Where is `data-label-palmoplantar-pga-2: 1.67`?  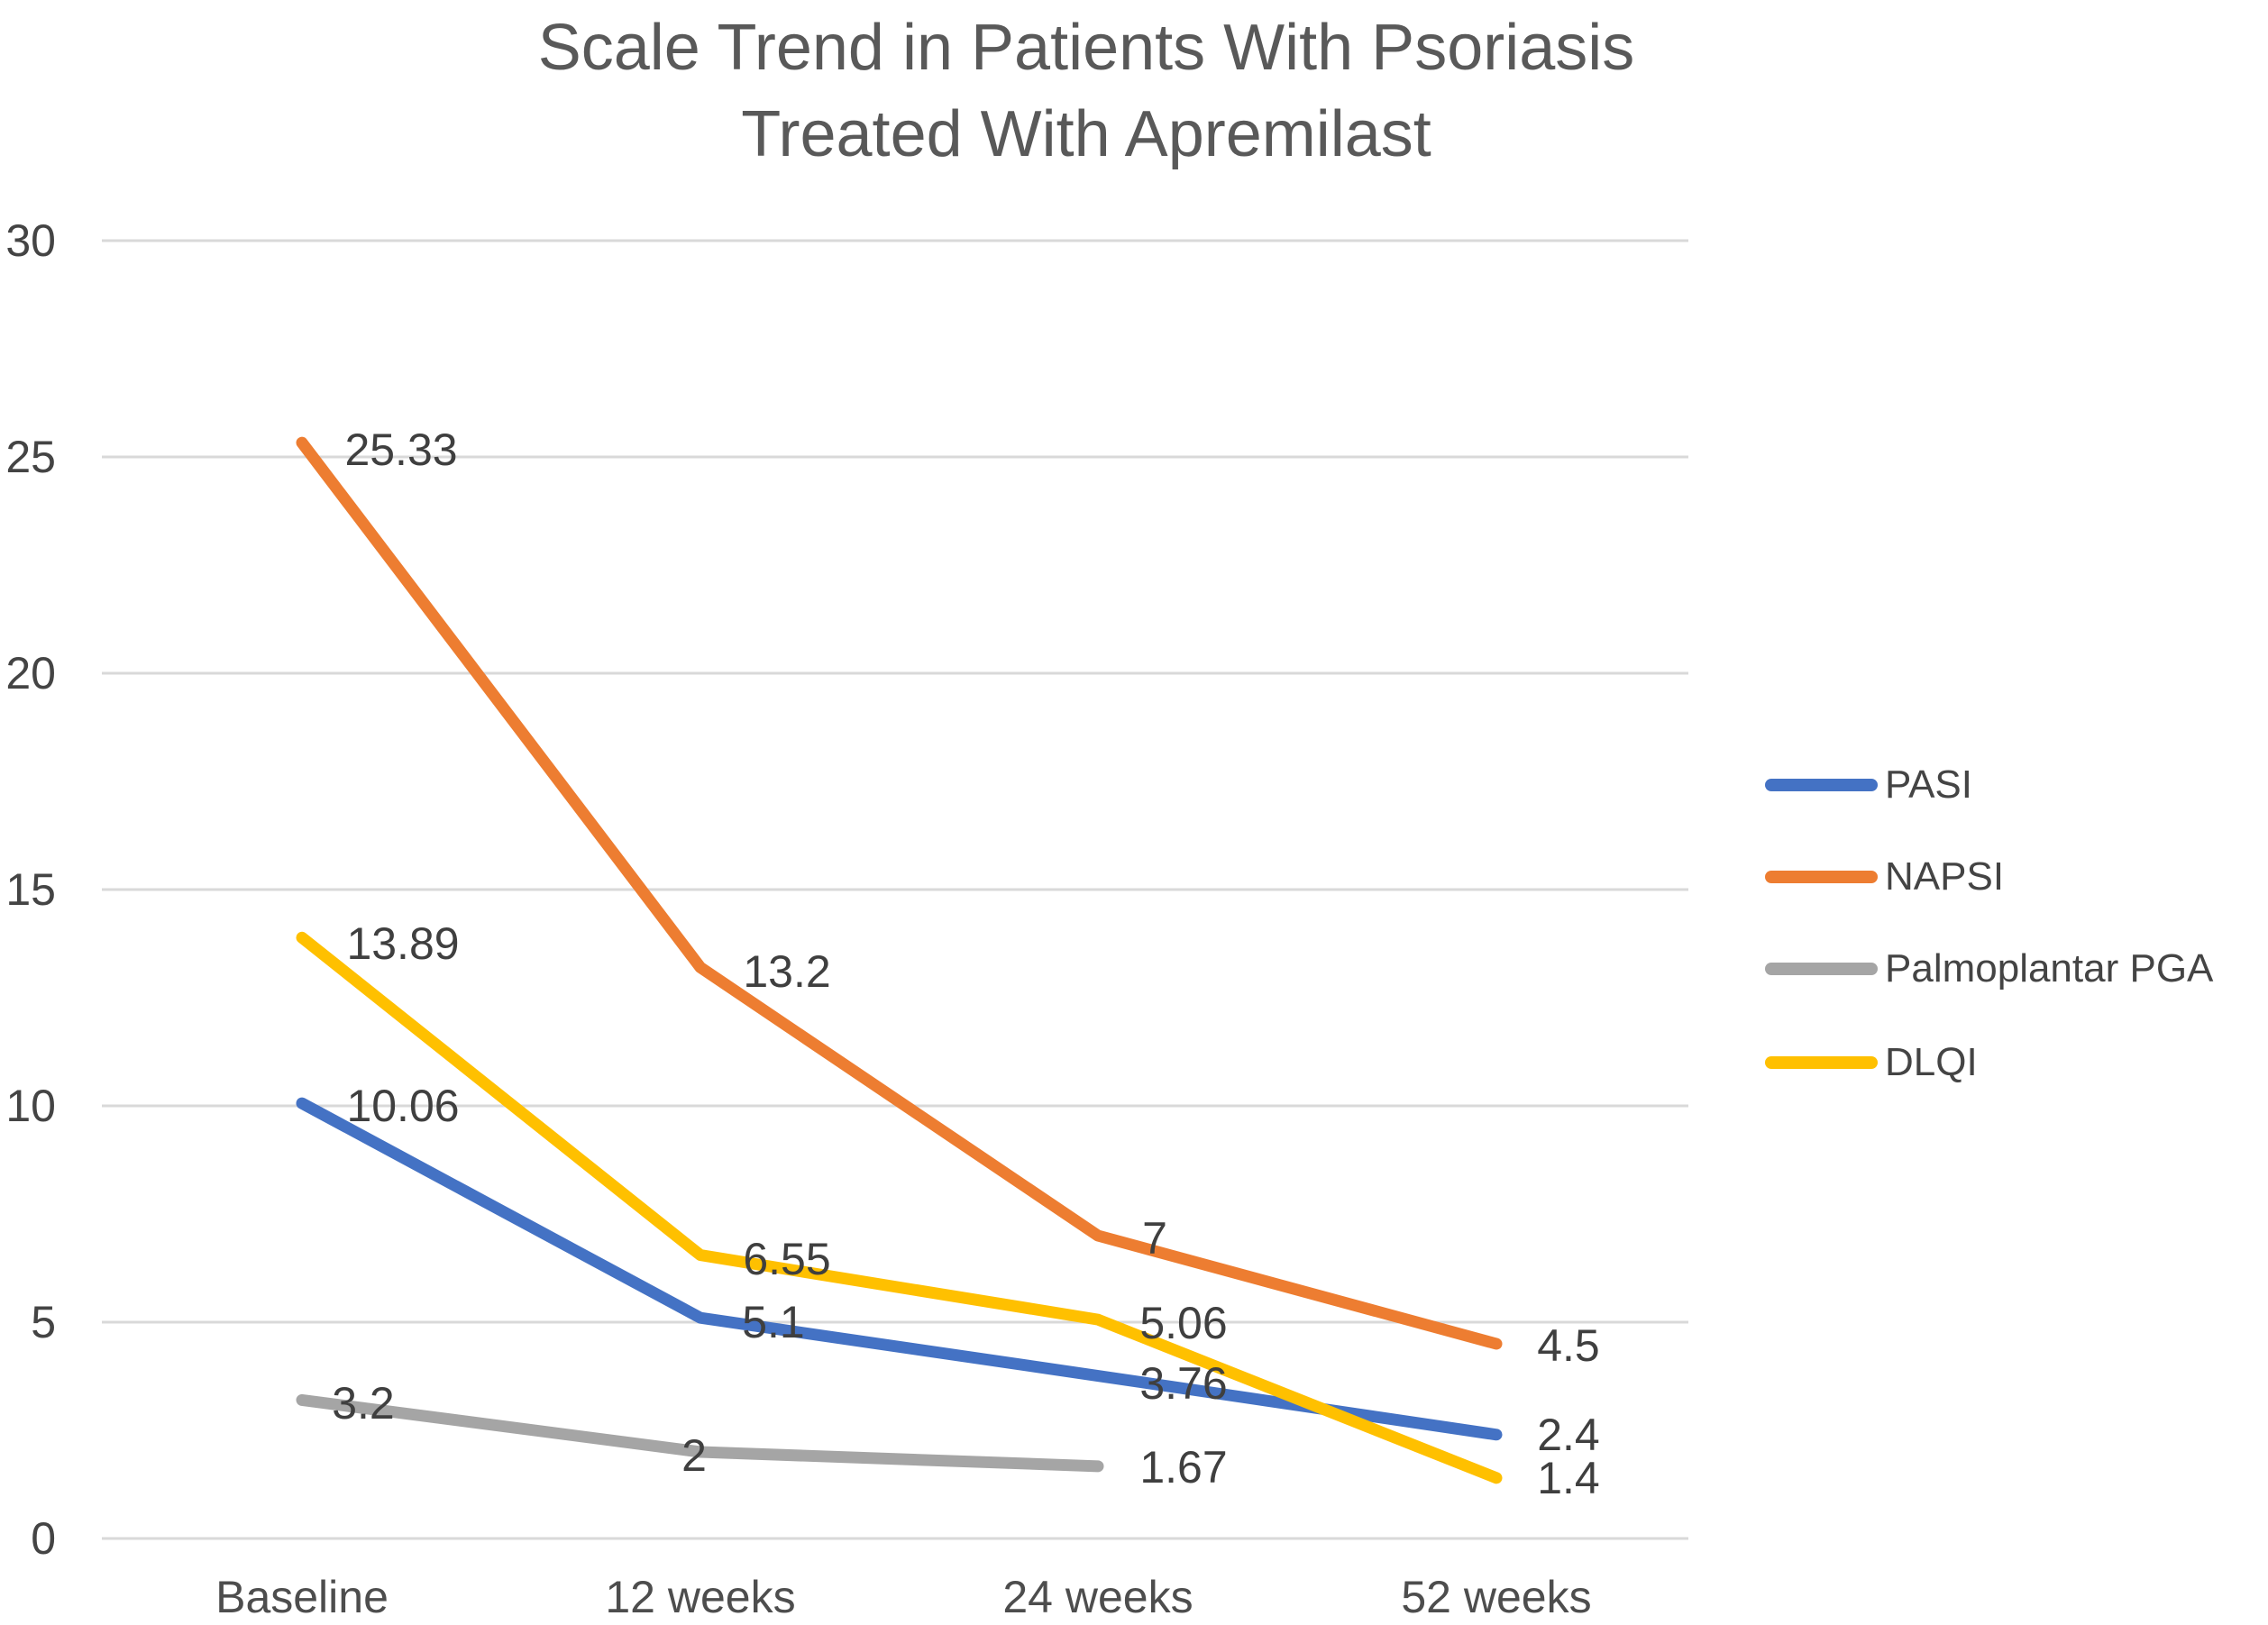 data-label-palmoplantar-pga-2: 1.67 is located at coordinates (1183, 1467).